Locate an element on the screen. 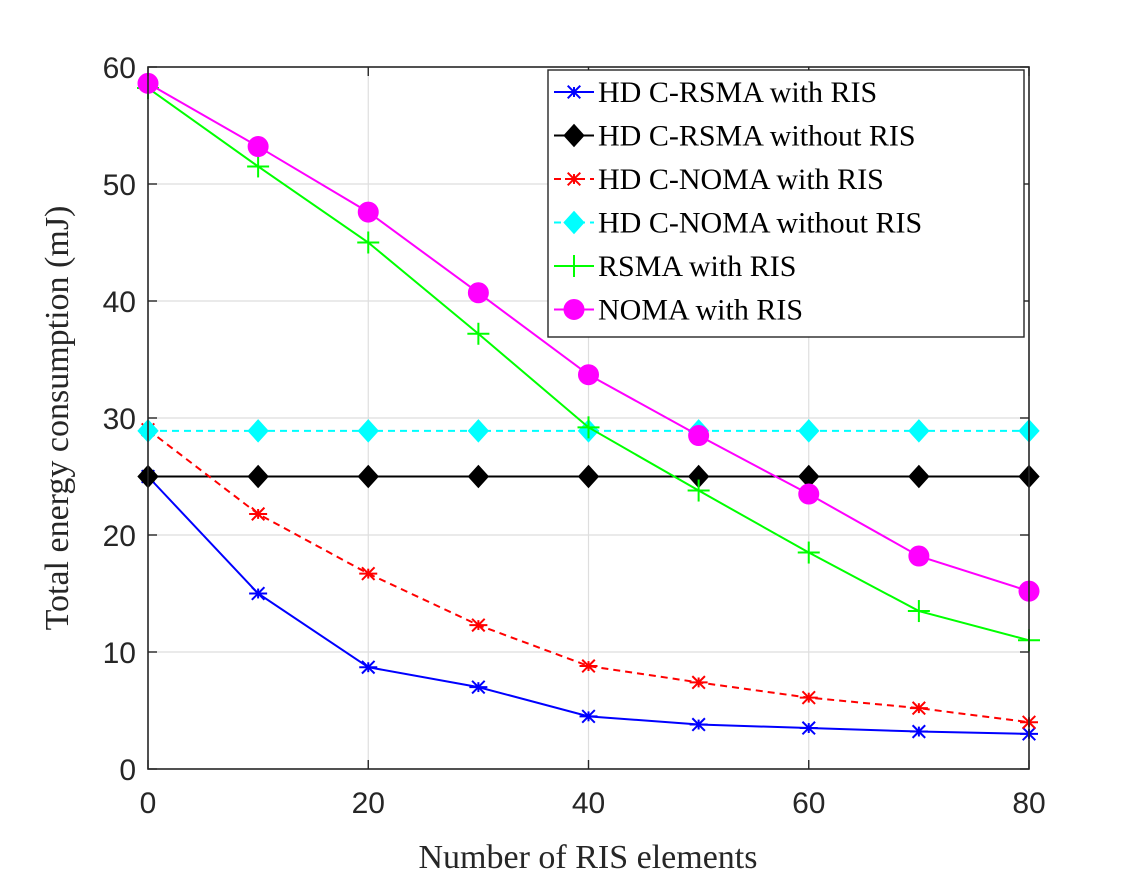  legend-entry: HD C-NOMA with RIS is located at coordinates (719, 179).